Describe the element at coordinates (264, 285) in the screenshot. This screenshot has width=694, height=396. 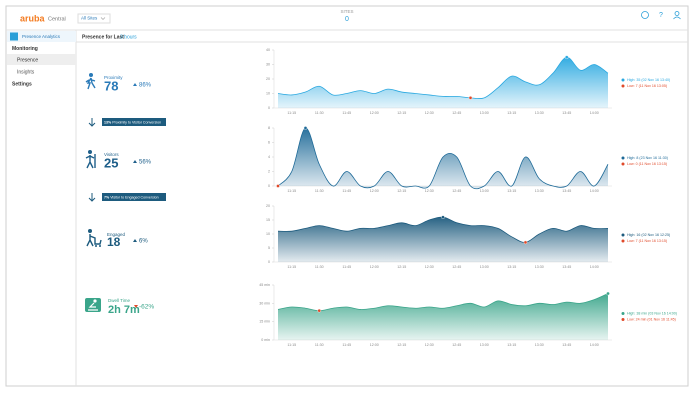
I see `y-tick-label: 45 min` at that location.